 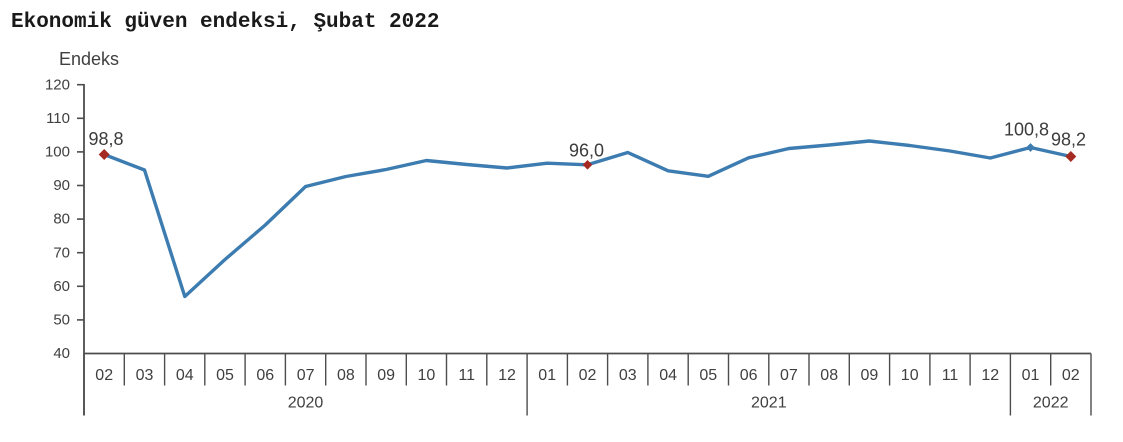 What do you see at coordinates (586, 151) in the screenshot?
I see `svg-text: 96,0` at bounding box center [586, 151].